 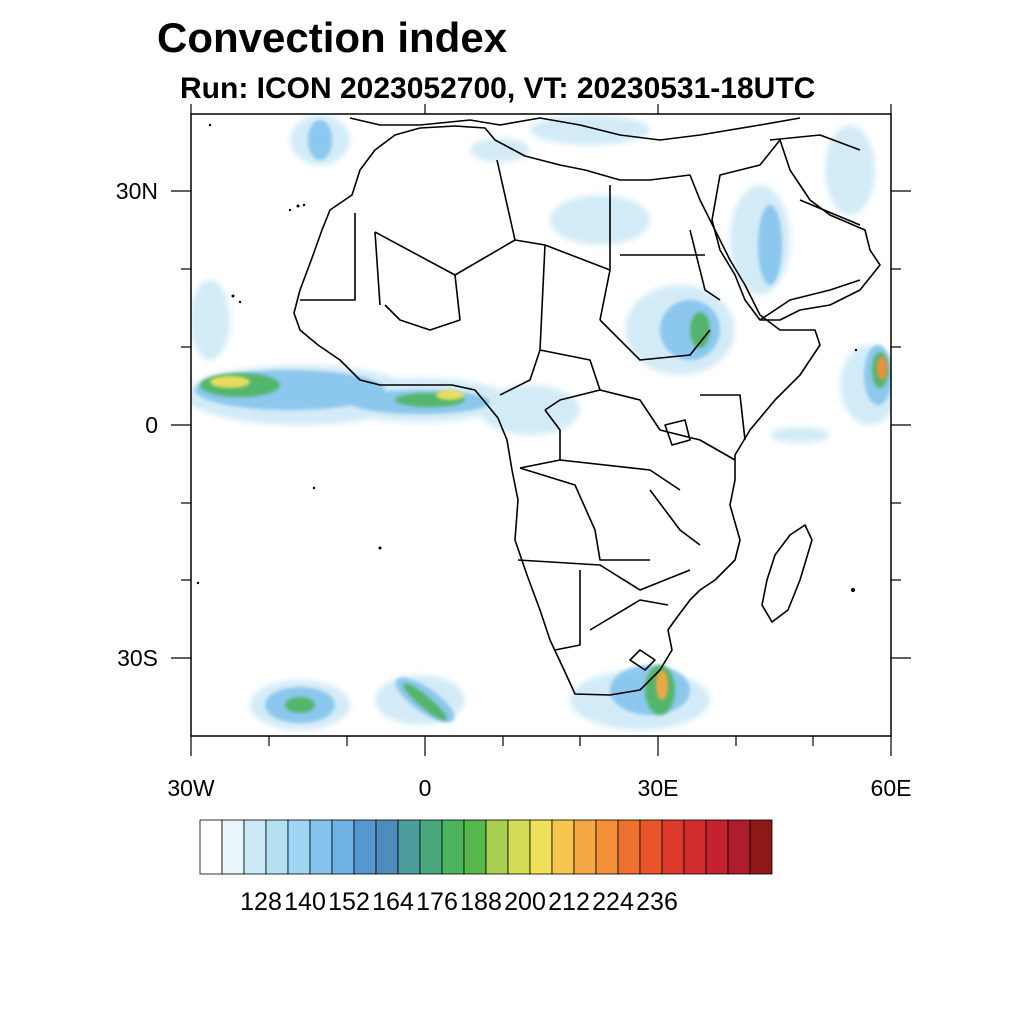 What do you see at coordinates (136, 191) in the screenshot?
I see `y-label-30n: 30N` at bounding box center [136, 191].